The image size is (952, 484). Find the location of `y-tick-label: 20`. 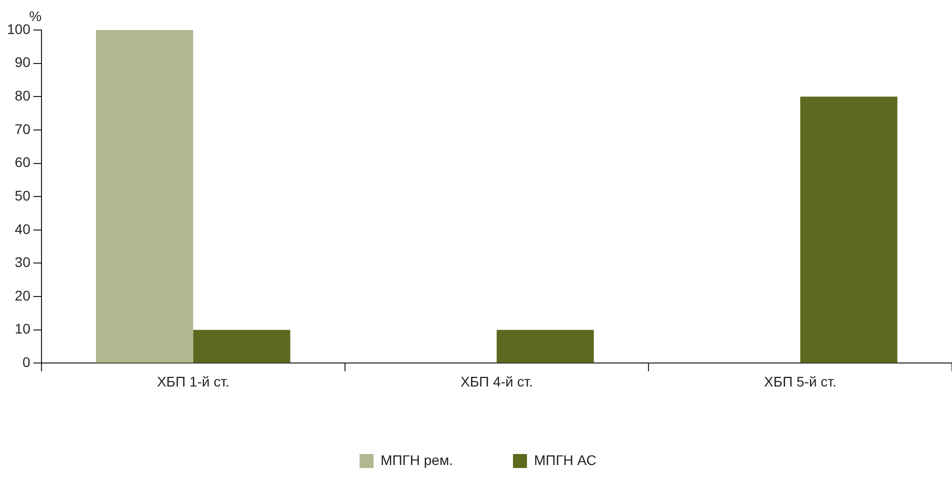

y-tick-label: 20 is located at coordinates (22, 295).